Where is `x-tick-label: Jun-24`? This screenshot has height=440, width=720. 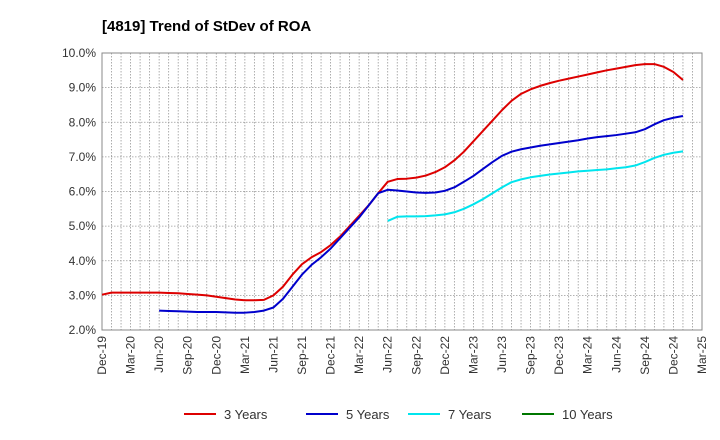 x-tick-label: Jun-24 is located at coordinates (616, 354).